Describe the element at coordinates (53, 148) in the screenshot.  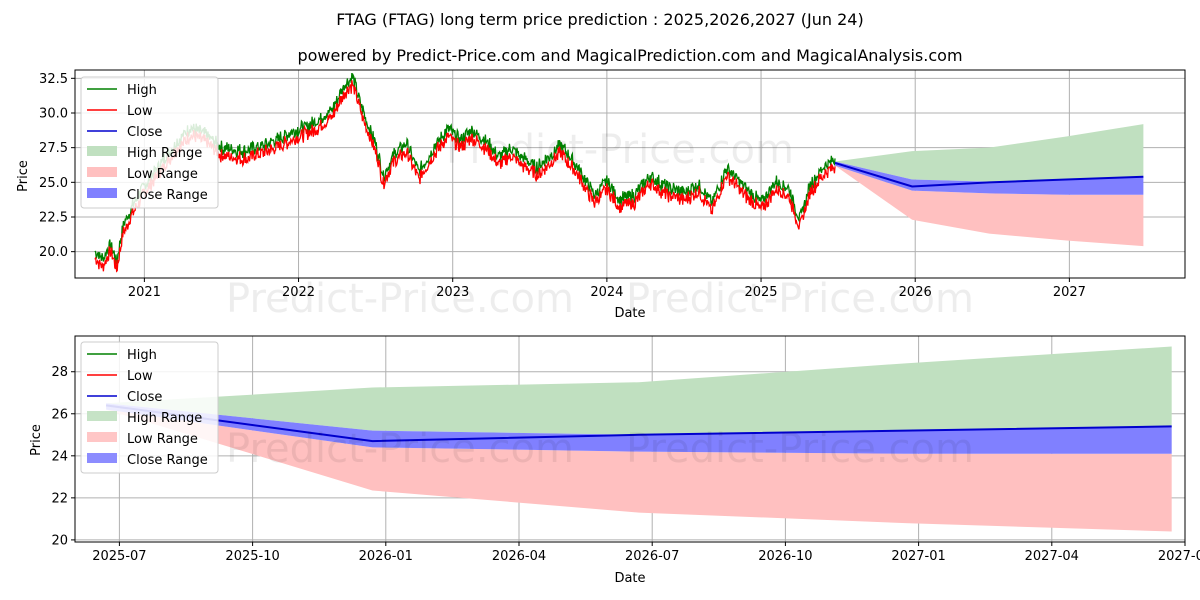
I see `y-tick-label: 27.5` at that location.